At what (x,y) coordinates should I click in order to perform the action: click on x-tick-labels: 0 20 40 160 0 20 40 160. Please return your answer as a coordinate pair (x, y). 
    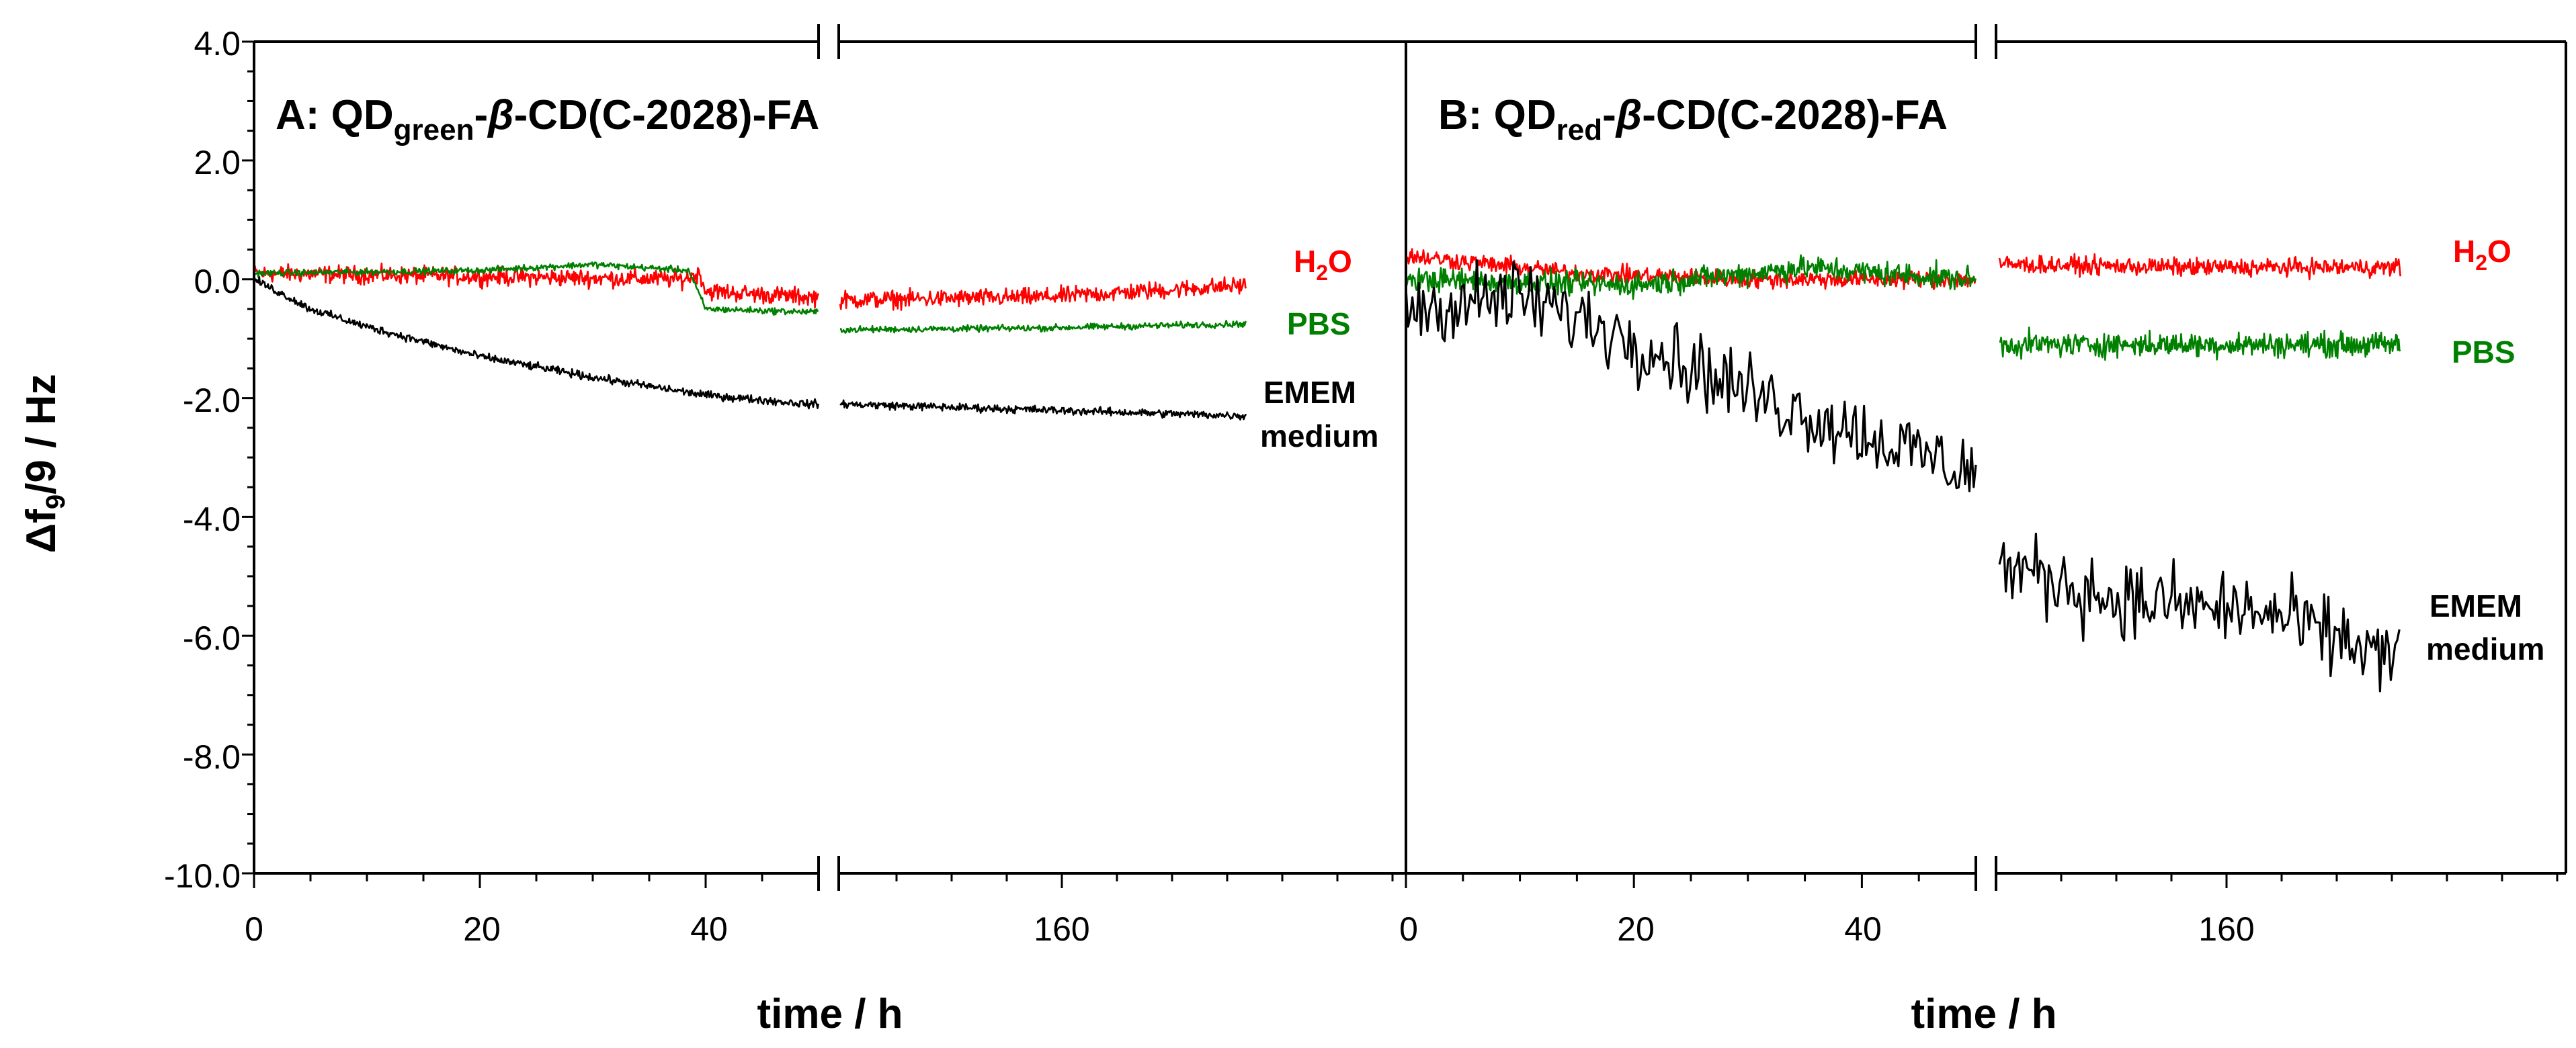
    Looking at the image, I should click on (1250, 929).